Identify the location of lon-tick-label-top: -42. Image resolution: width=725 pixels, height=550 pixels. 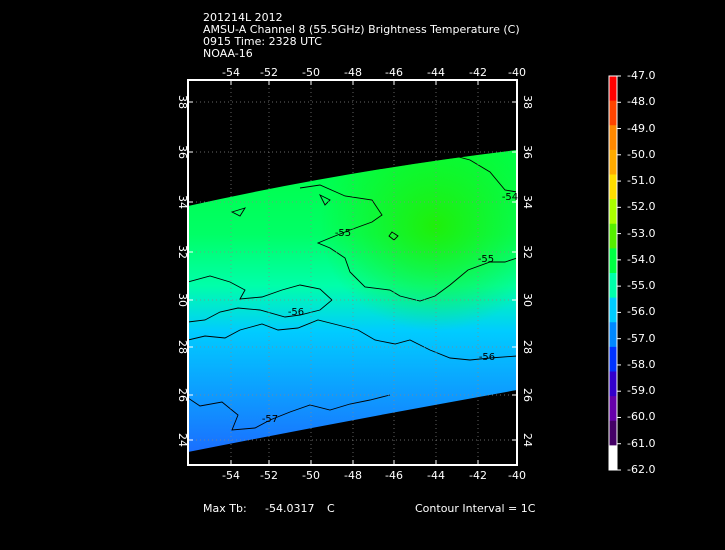
(478, 72).